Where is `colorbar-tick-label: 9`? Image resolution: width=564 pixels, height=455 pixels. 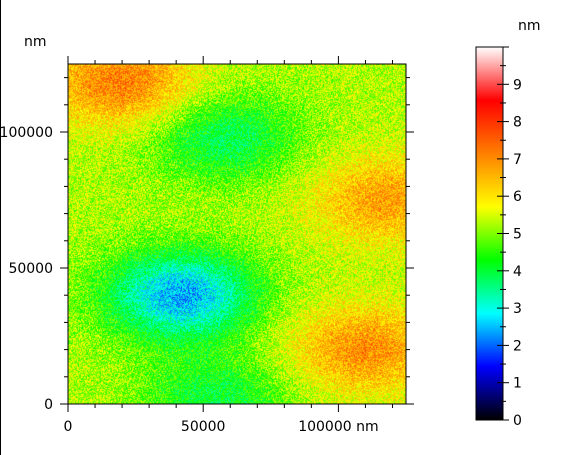
colorbar-tick-label: 9 is located at coordinates (517, 85).